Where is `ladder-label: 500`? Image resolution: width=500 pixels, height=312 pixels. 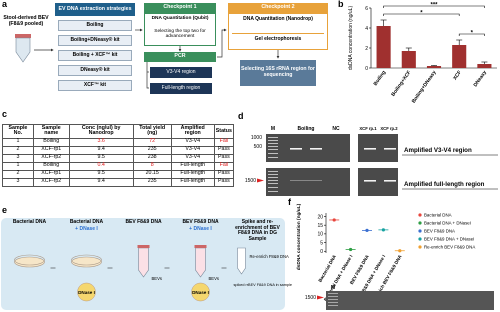 ladder-label: 500 is located at coordinates (258, 147).